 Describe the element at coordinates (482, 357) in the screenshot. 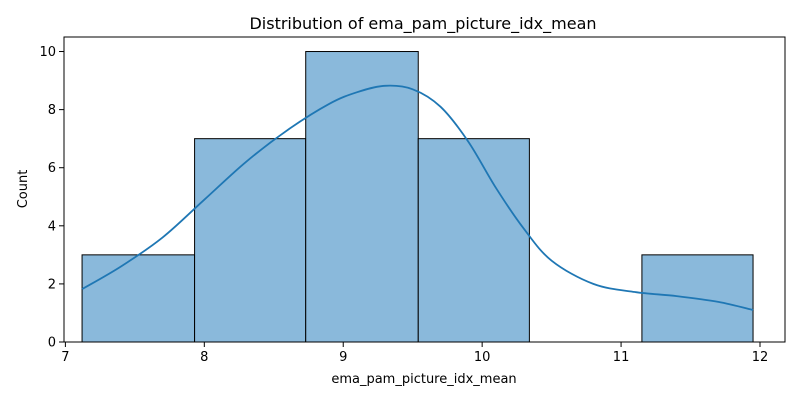

I see `x-tick-label: 10` at that location.